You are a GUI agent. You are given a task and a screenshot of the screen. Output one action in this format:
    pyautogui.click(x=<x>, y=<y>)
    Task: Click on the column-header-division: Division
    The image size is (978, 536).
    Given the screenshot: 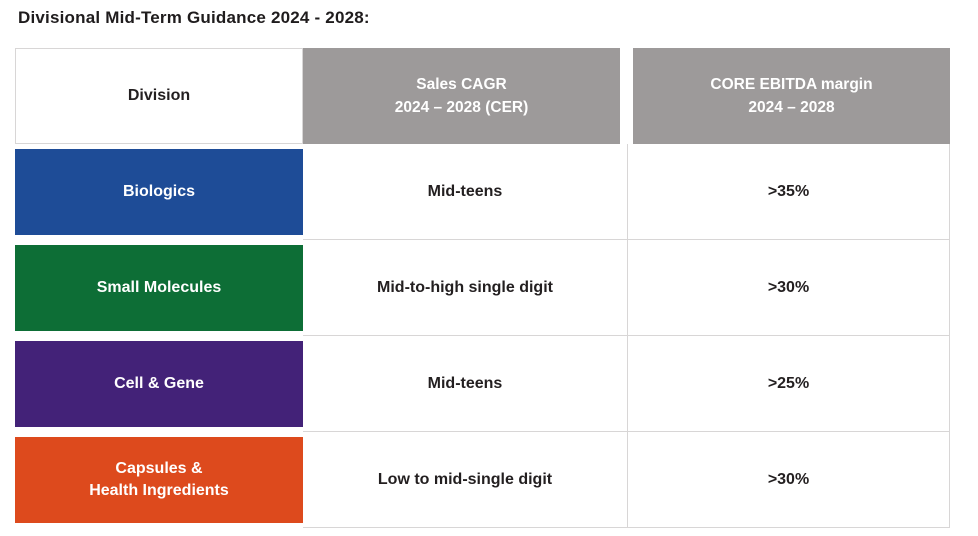 What is the action you would take?
    pyautogui.click(x=159, y=96)
    